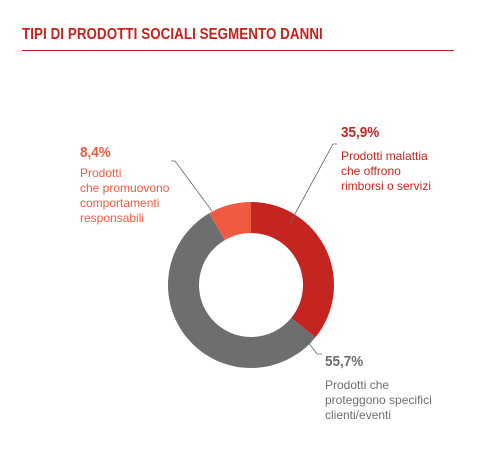 The height and width of the screenshot is (450, 500). I want to click on slice-value-label-protection: 55,7%, so click(344, 361).